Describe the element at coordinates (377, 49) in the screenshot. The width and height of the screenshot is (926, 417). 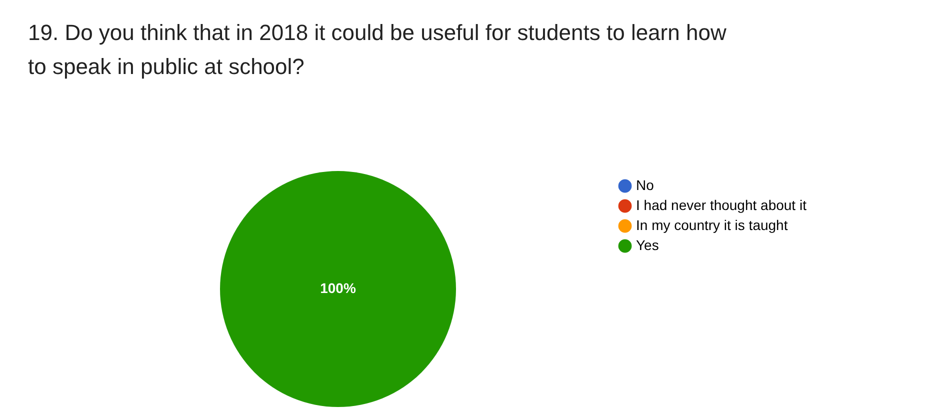
I see `chart-title: 19. Do you think that in 2018 it could be useful for students to learn how to speak in public at school?` at that location.